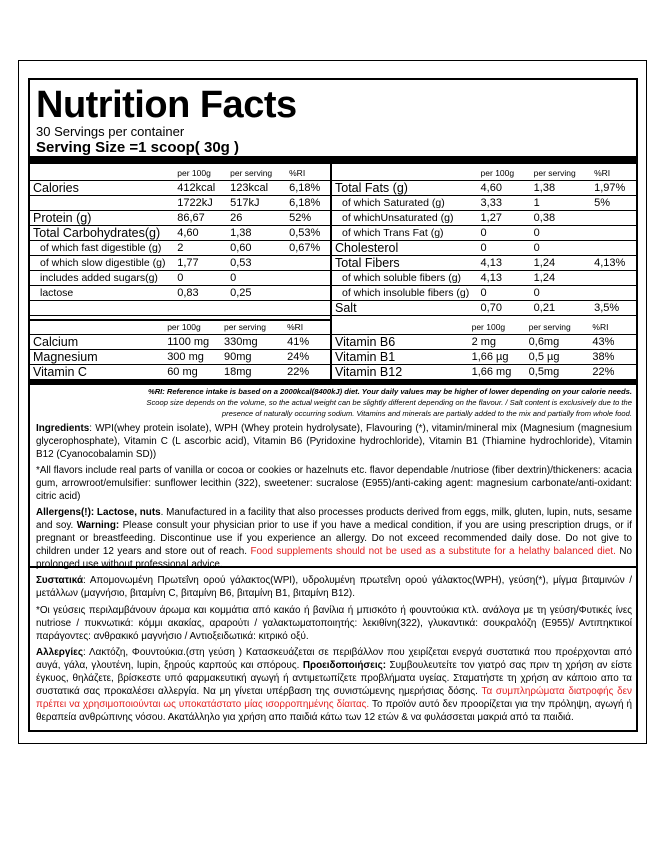  Describe the element at coordinates (257, 278) in the screenshot. I see `per-serving-cell: 0` at that location.